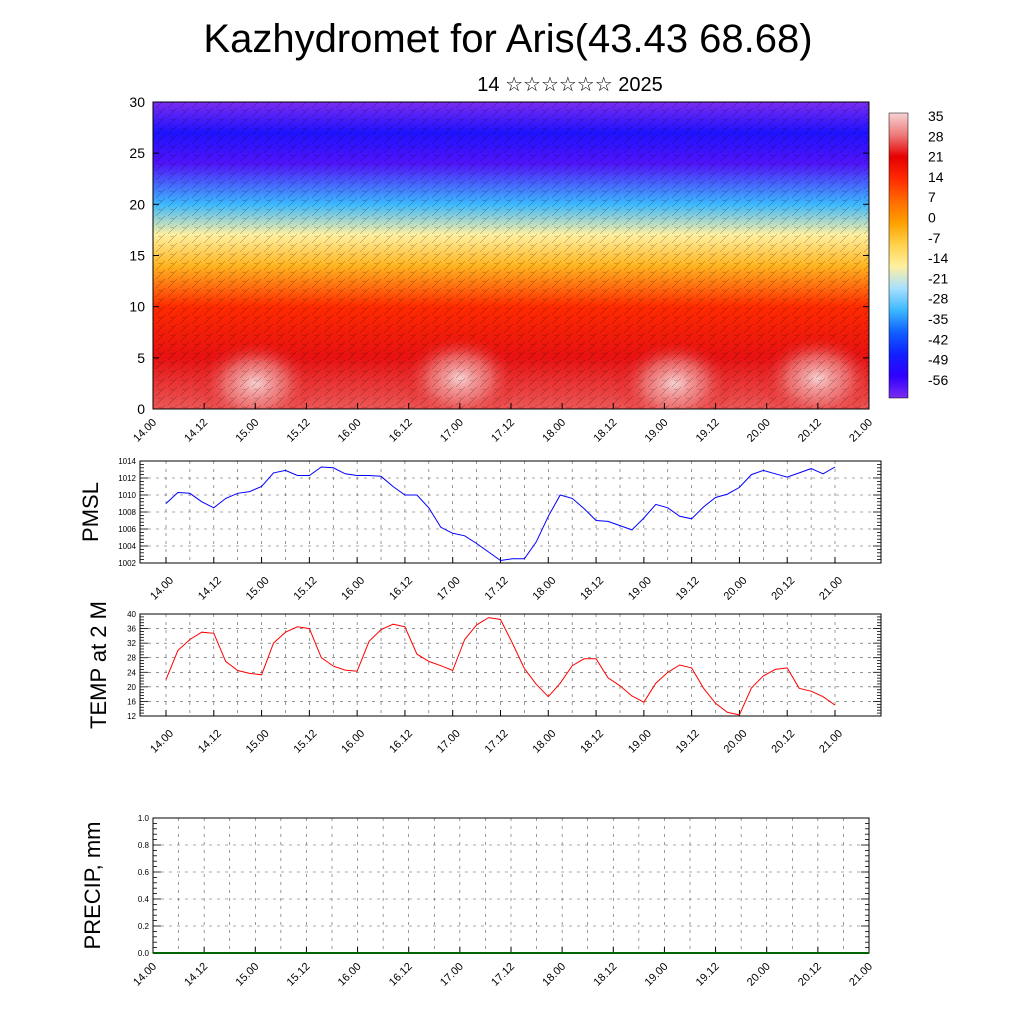  I want to click on x-tick-label: 14.00, so click(162, 742).